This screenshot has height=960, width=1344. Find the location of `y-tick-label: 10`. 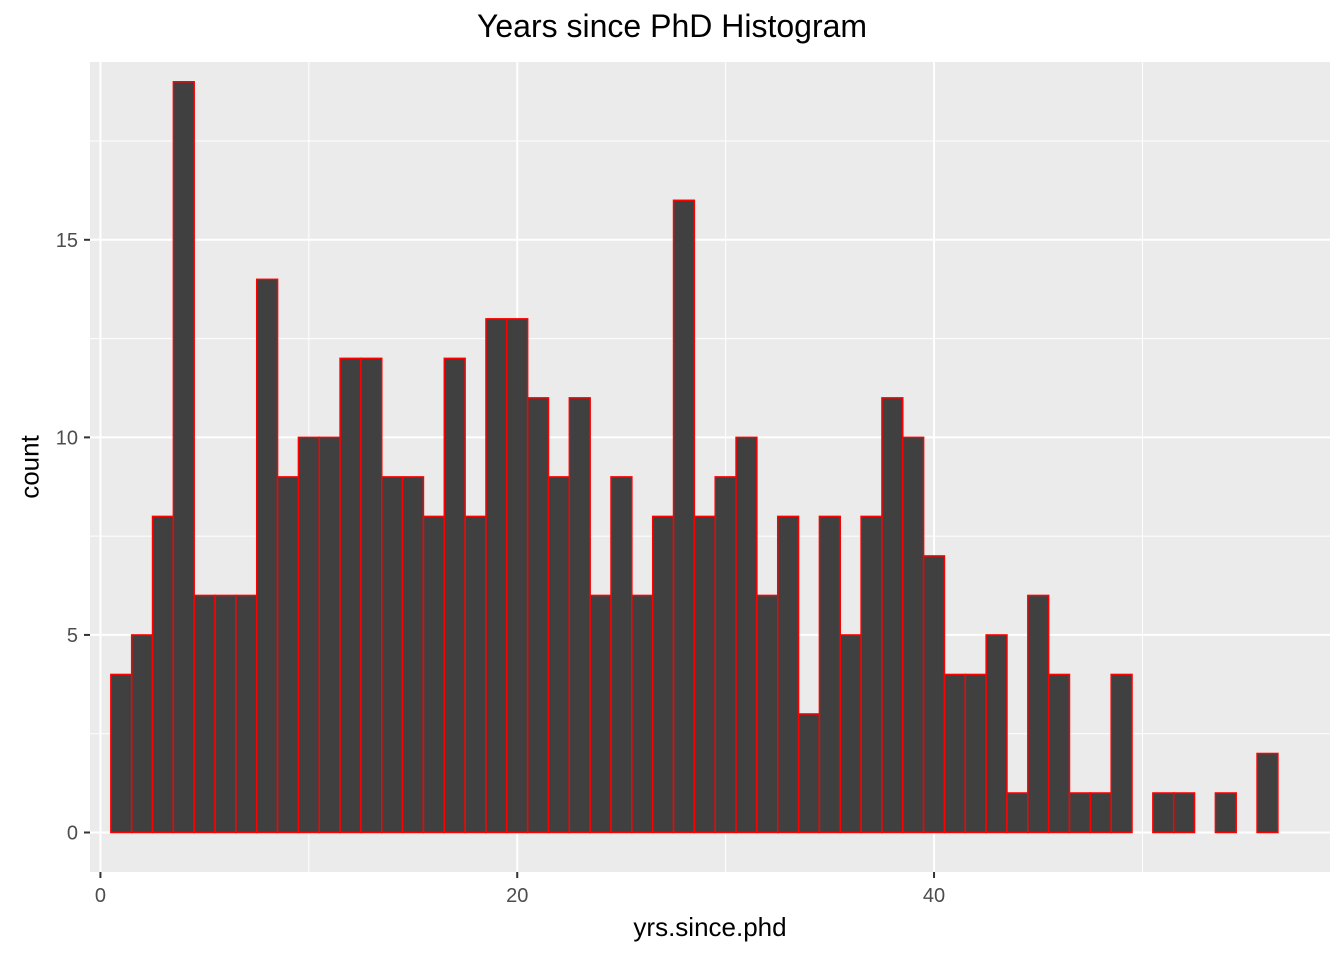

y-tick-label: 10 is located at coordinates (67, 438).